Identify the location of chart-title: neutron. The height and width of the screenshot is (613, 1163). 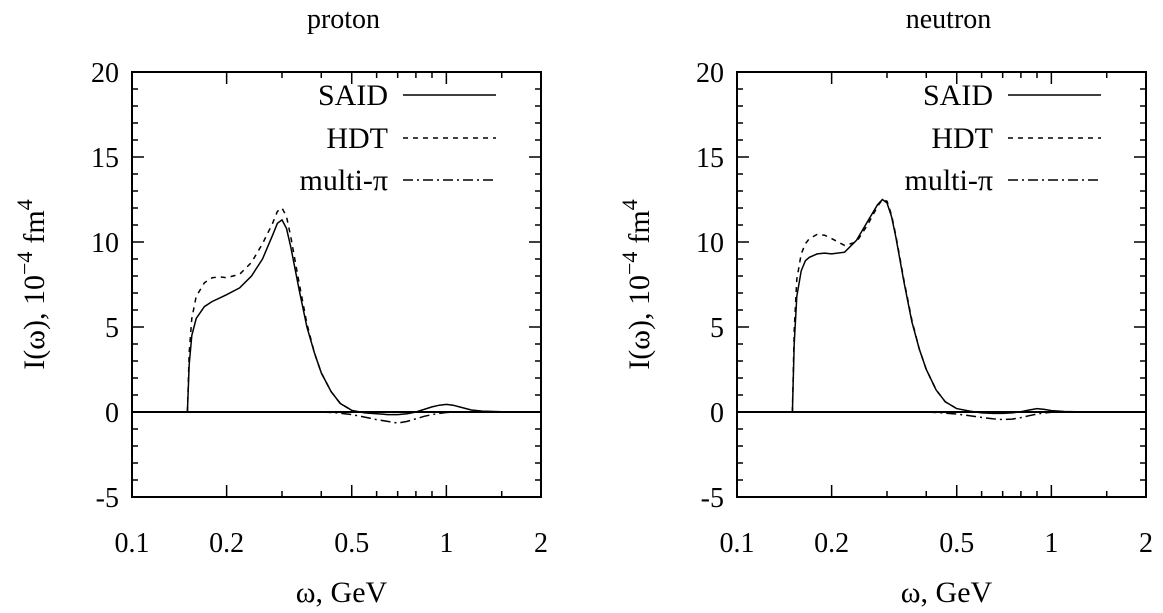
(949, 19).